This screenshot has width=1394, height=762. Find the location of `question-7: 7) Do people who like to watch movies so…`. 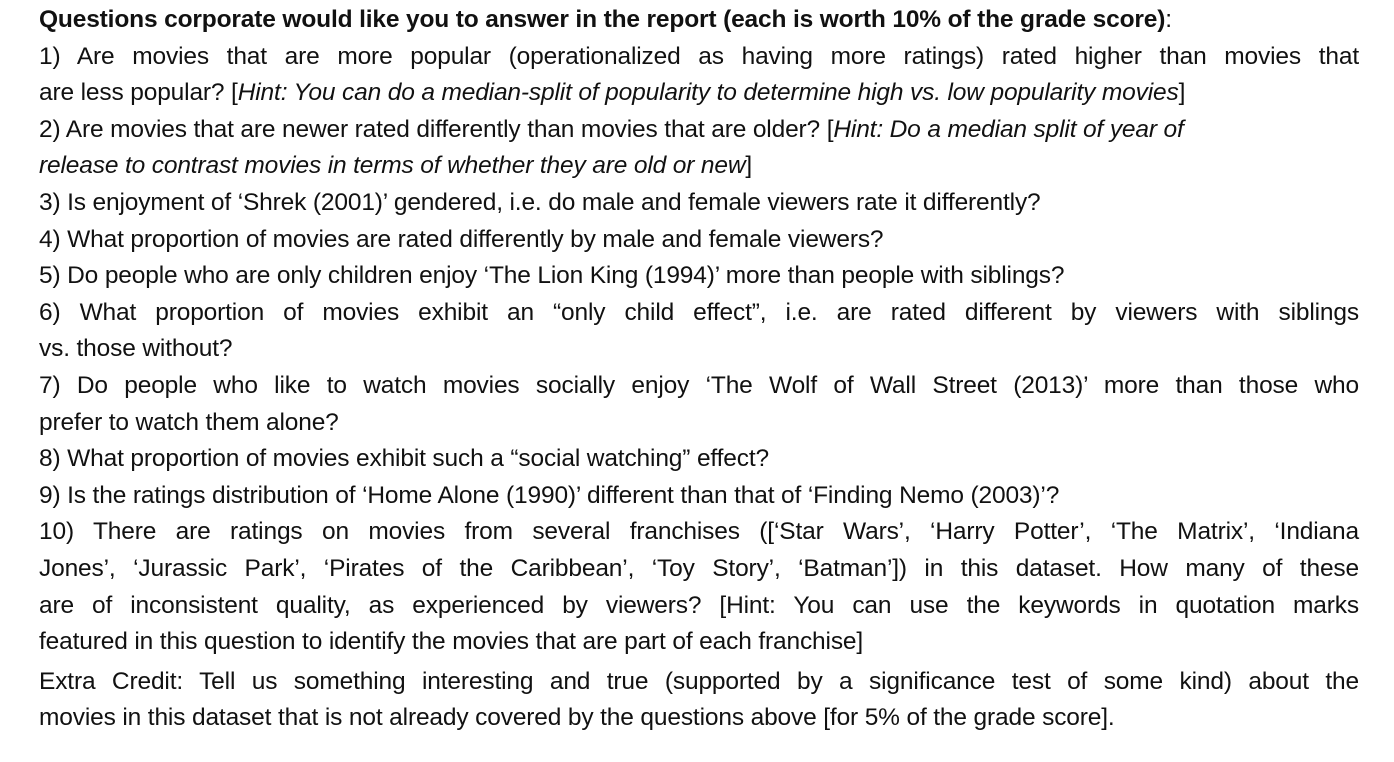

question-7: 7) Do people who like to watch movies so… is located at coordinates (699, 404).